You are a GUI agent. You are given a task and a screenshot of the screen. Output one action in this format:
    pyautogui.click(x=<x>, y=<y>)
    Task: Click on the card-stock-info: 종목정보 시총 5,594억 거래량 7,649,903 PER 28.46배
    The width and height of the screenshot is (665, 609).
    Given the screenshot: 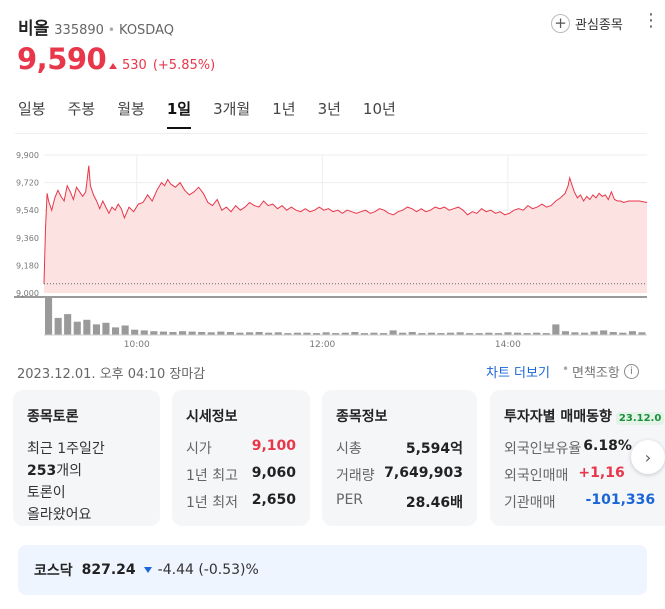 What is the action you would take?
    pyautogui.click(x=399, y=458)
    